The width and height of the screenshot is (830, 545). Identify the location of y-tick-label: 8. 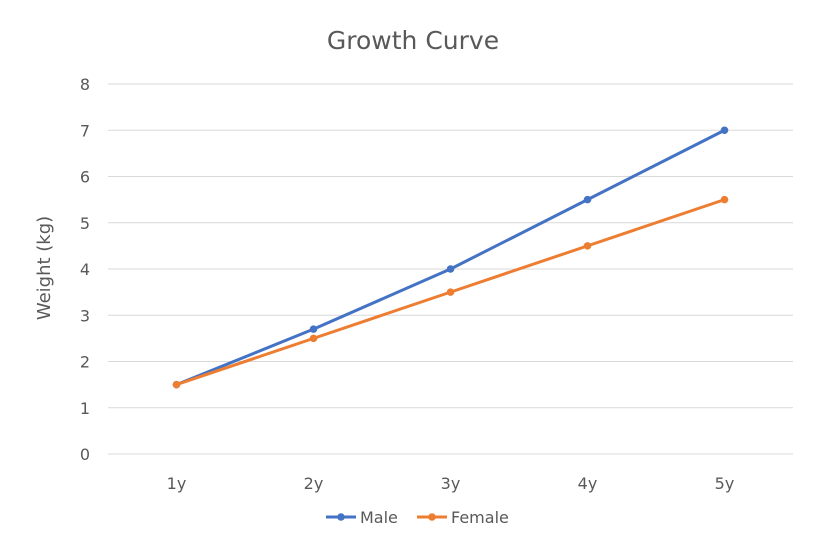
(85, 84).